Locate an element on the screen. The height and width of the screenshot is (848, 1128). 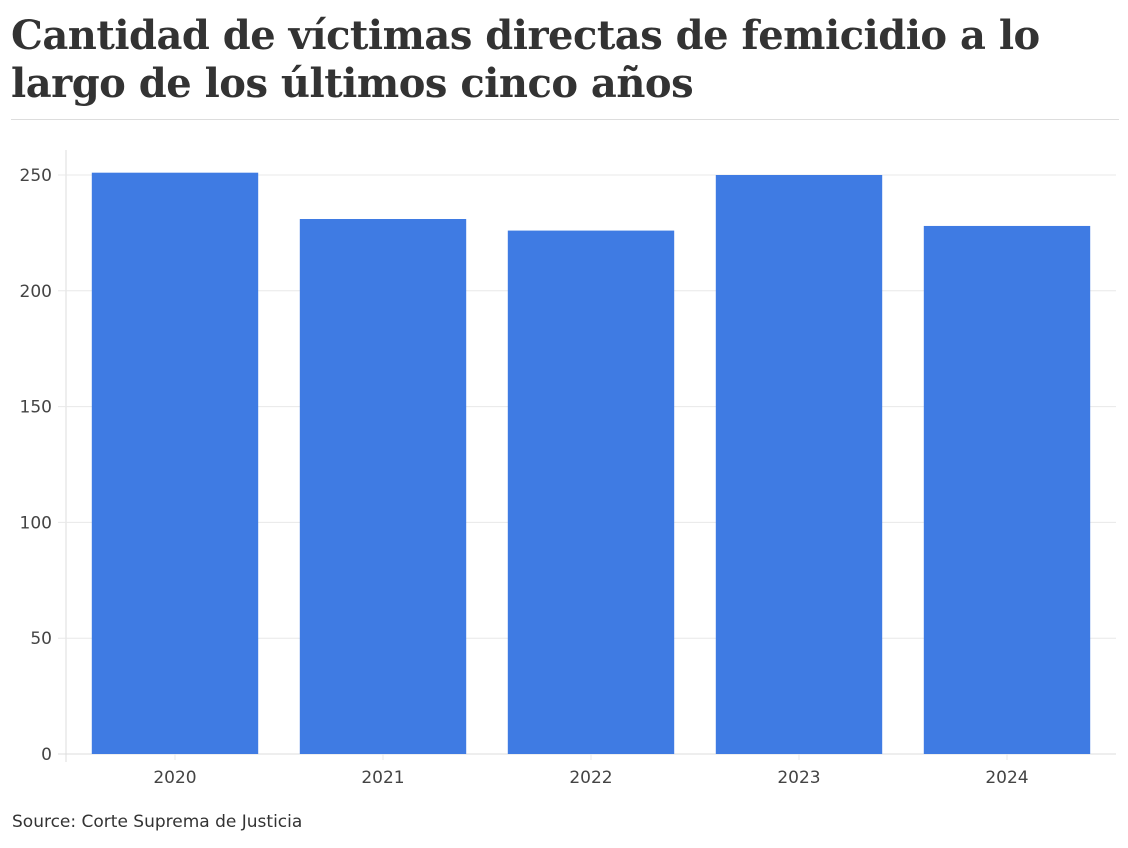
y-tick-label: 150 is located at coordinates (36, 408).